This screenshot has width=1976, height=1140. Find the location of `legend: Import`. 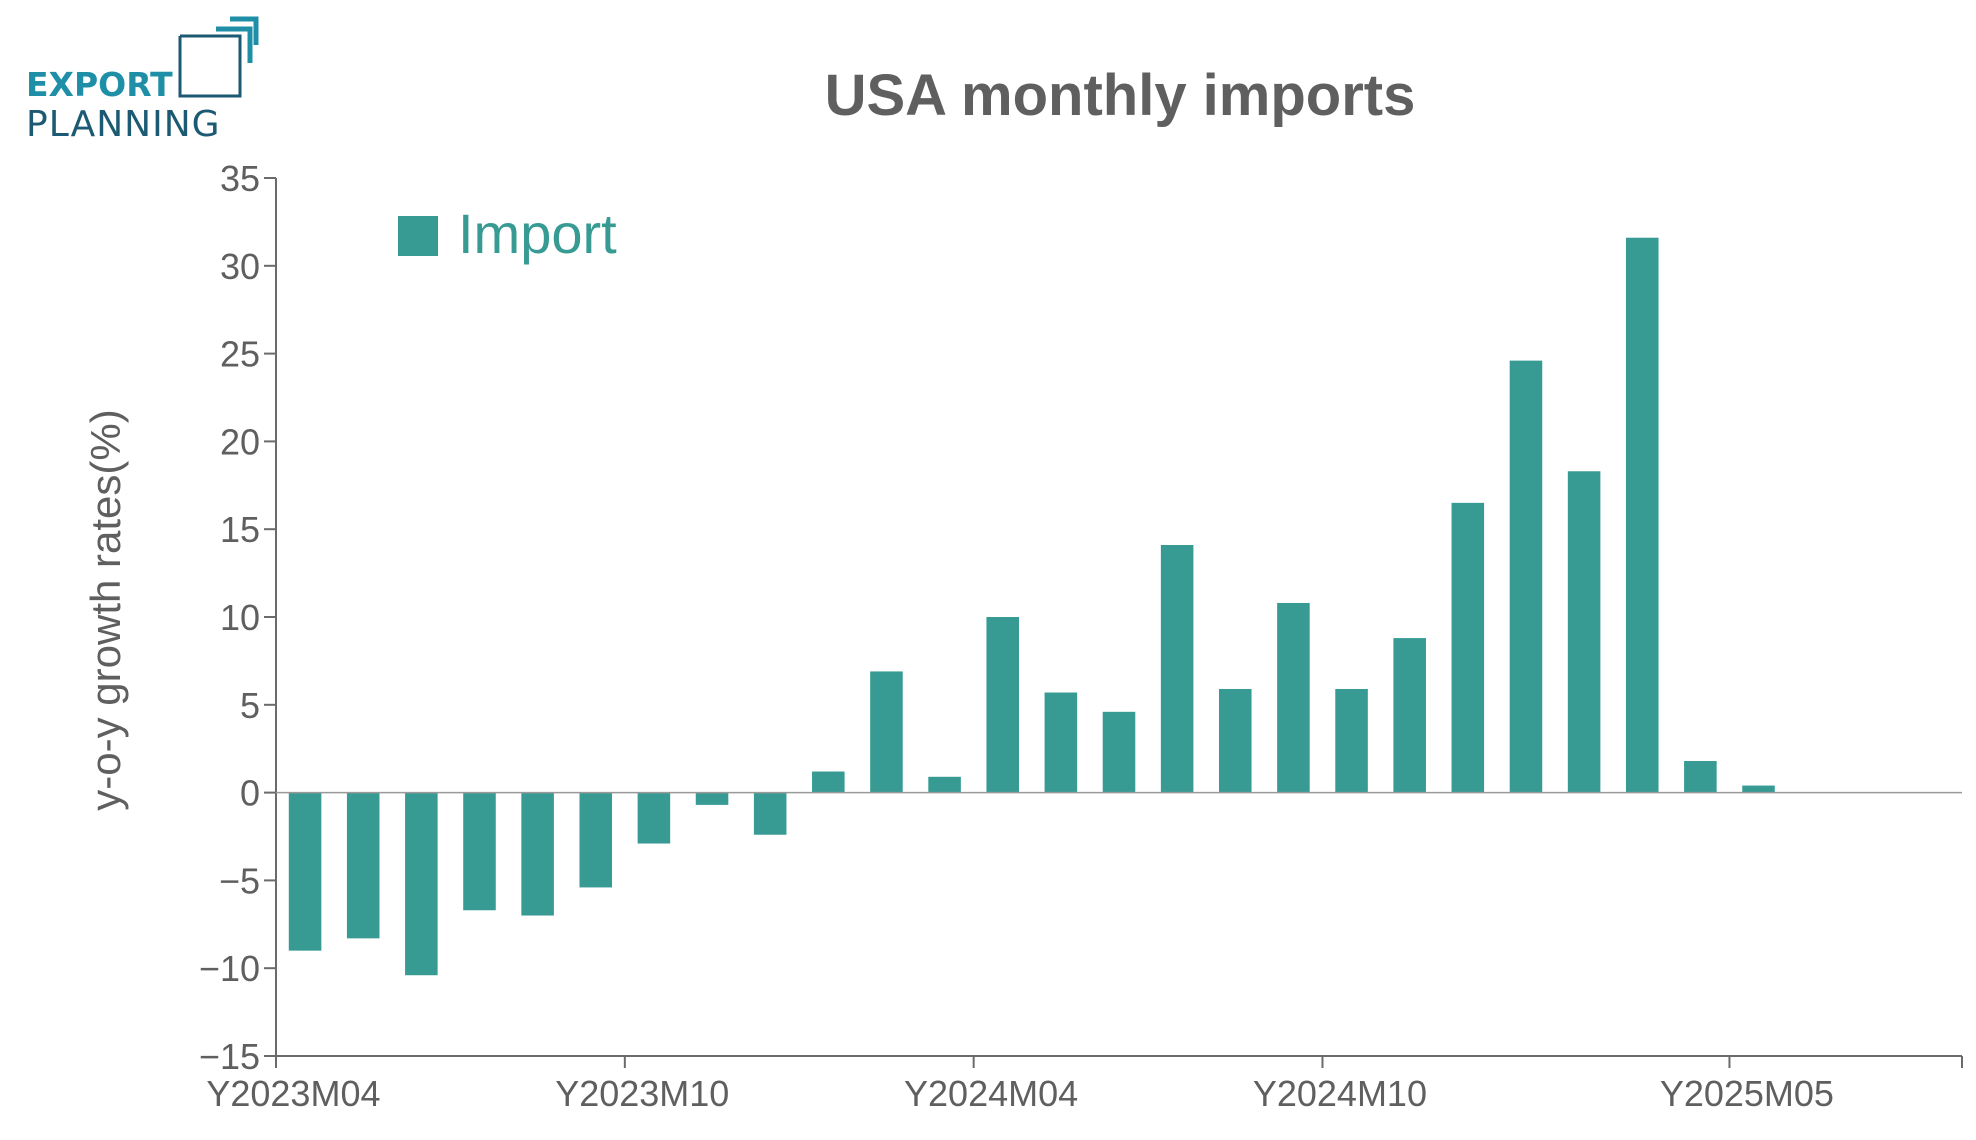

legend: Import is located at coordinates (507, 233).